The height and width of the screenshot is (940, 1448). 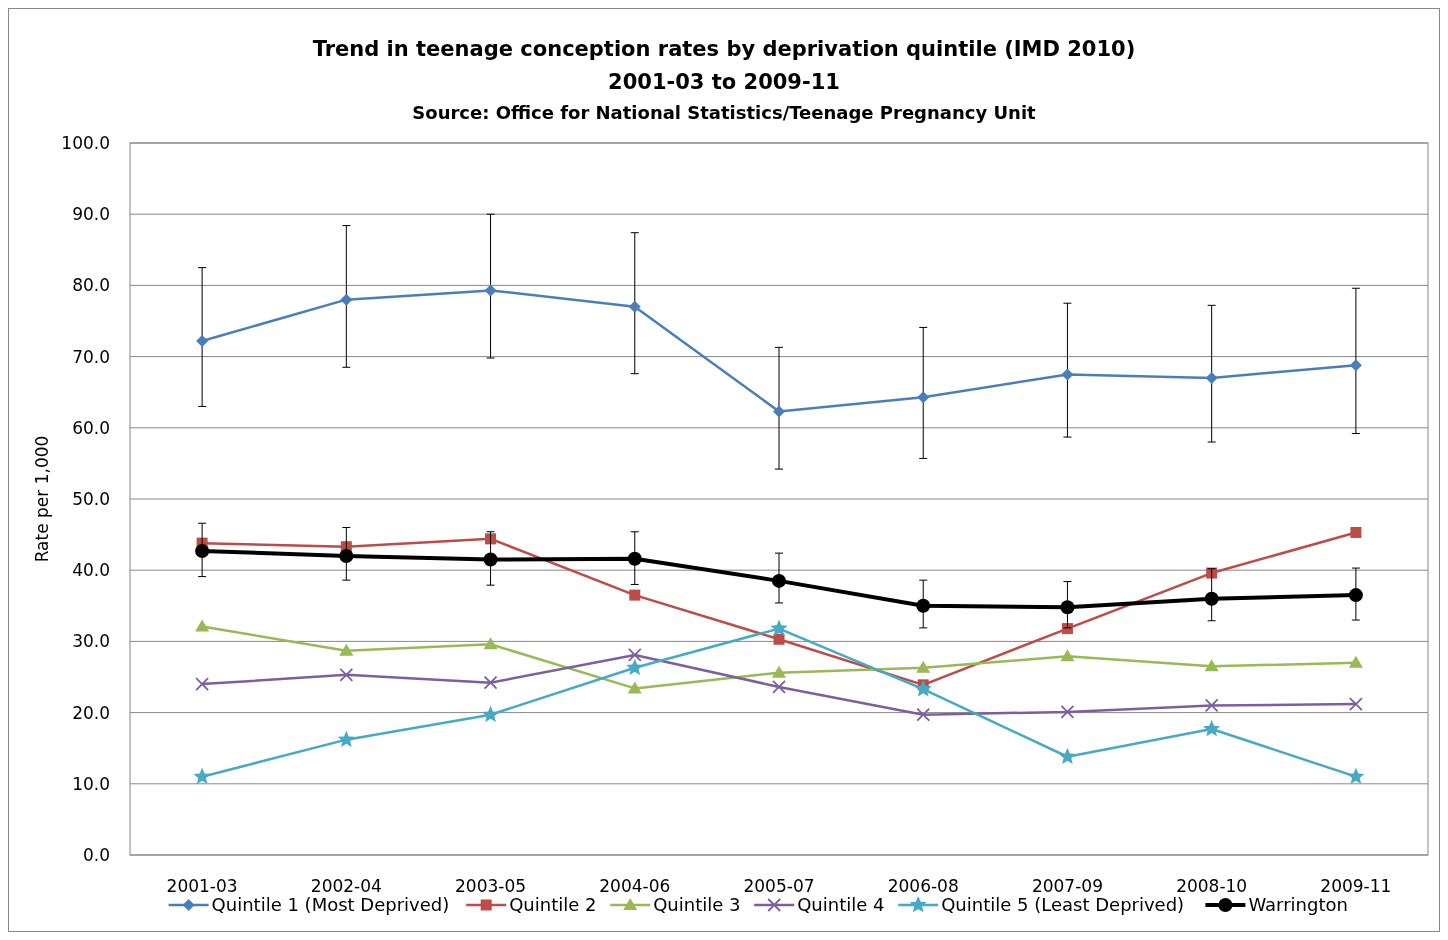 I want to click on legend-label: Quintile 4, so click(x=841, y=904).